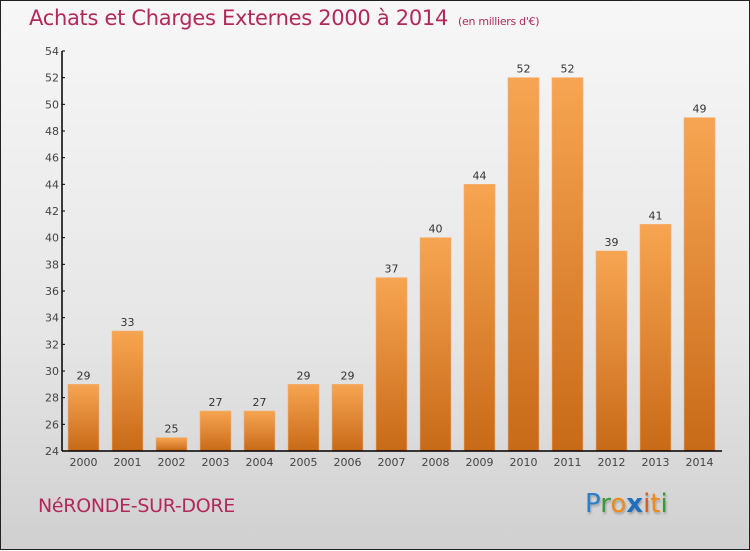 Image resolution: width=750 pixels, height=551 pixels. I want to click on x-tick-label-2007: 2007, so click(392, 462).